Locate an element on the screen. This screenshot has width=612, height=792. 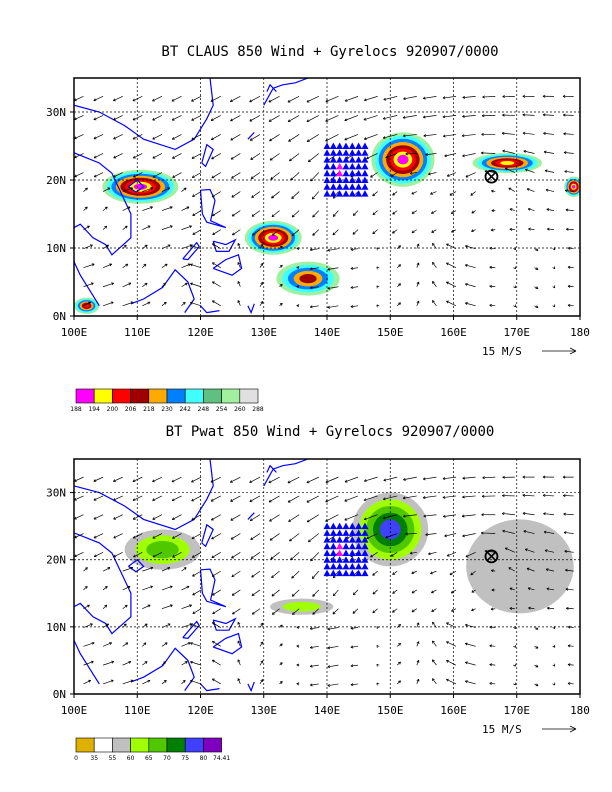
colorbar-label: 75 is located at coordinates (185, 758).